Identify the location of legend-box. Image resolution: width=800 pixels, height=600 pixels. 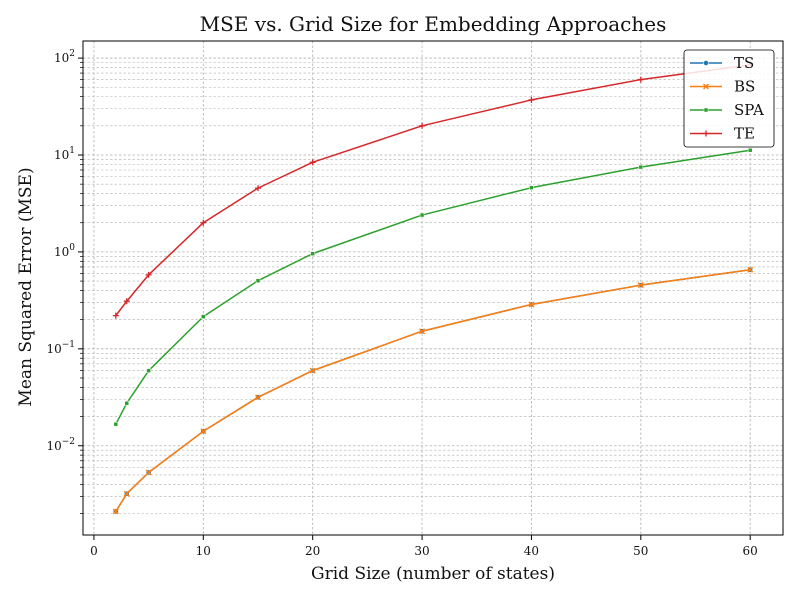
(729, 98).